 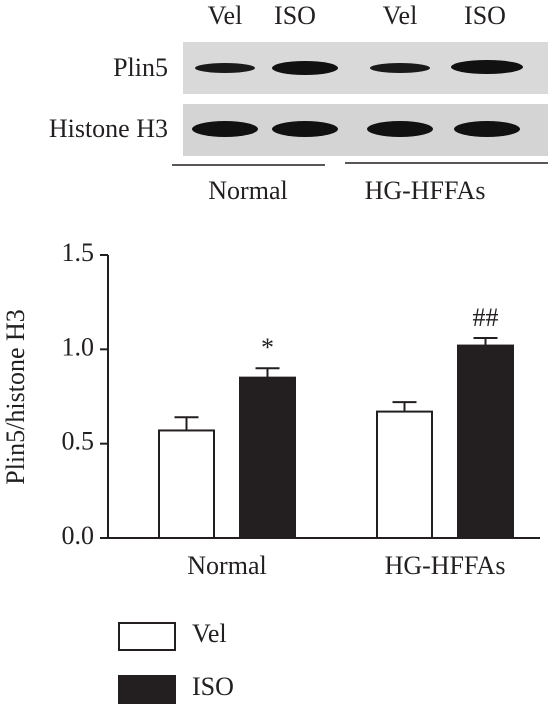 What do you see at coordinates (78, 535) in the screenshot?
I see `y-tick-label: 0.0` at bounding box center [78, 535].